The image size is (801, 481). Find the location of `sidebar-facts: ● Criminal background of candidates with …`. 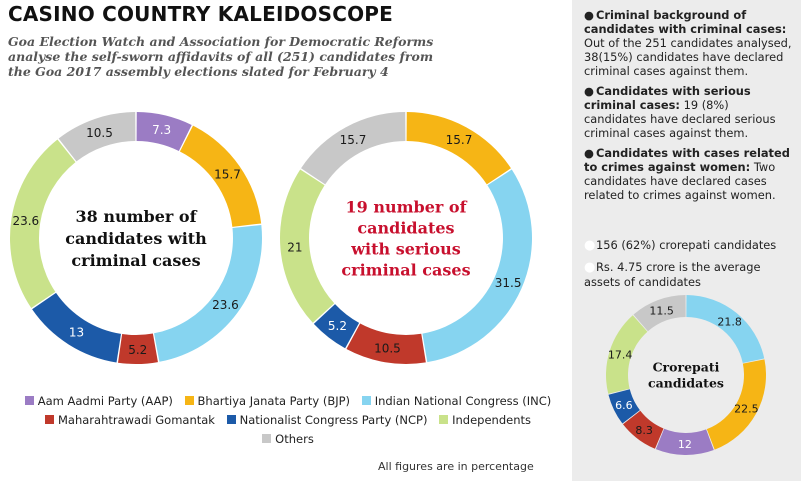

sidebar-facts: ● Criminal background of candidates with … is located at coordinates (689, 108).